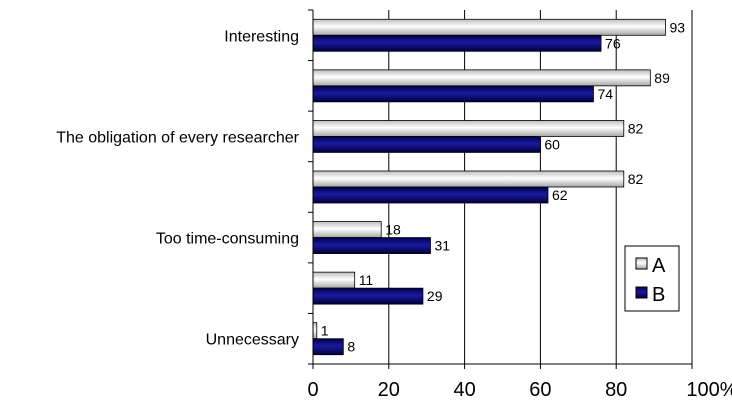 Image resolution: width=732 pixels, height=406 pixels. I want to click on x-tick-label: 60, so click(540, 390).